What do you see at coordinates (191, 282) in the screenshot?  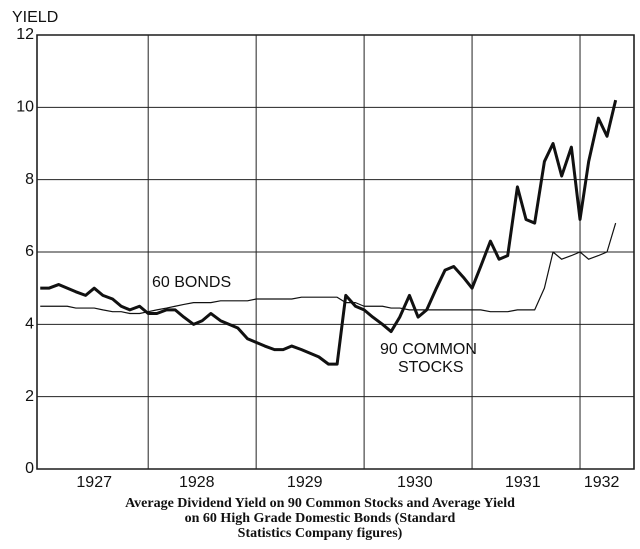 I see `annotation: 60 BONDS` at bounding box center [191, 282].